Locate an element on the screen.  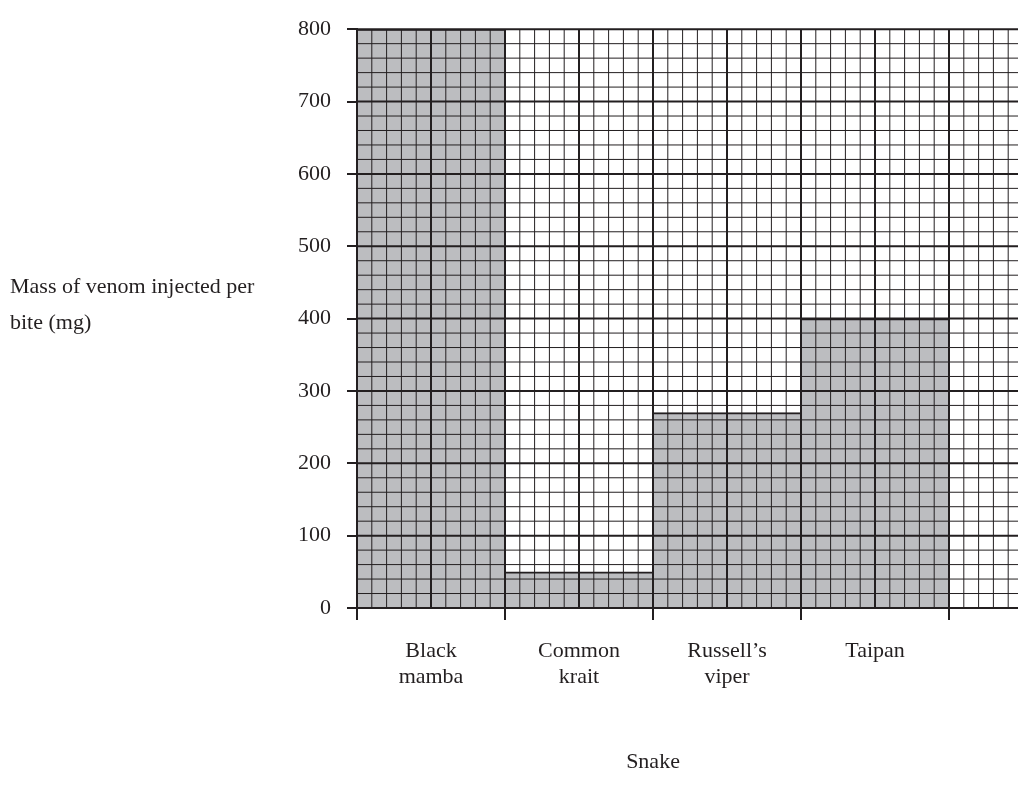
y-tick-label: 600 is located at coordinates (314, 172).